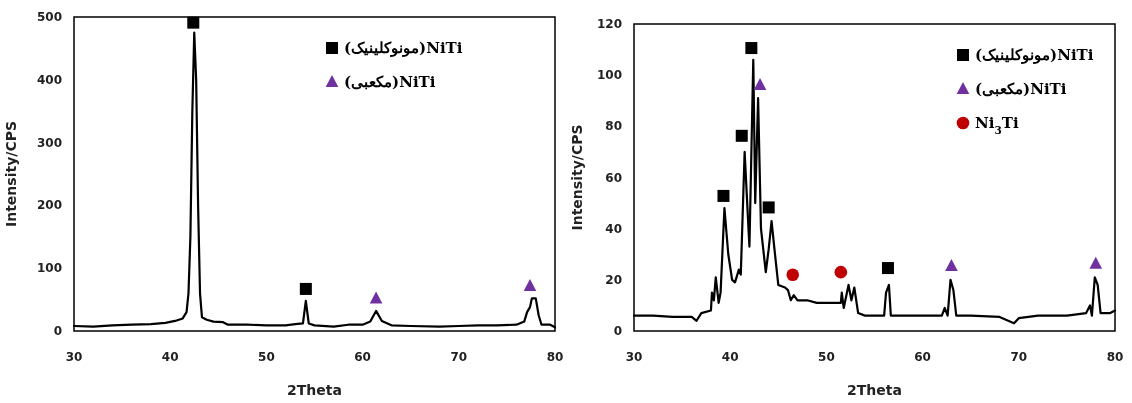  I want to click on legend-label: Ni$_{3}$Ti, so click(997, 125).